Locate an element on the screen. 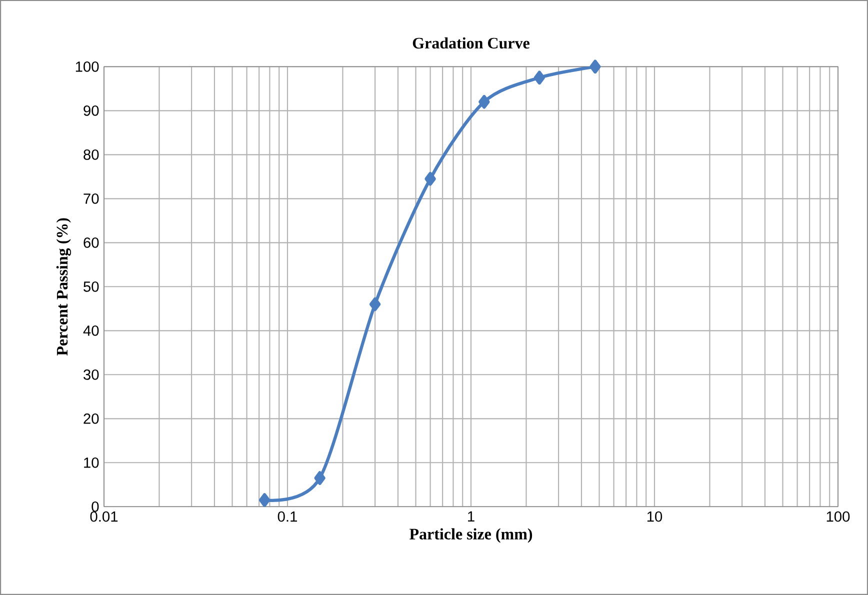 The image size is (868, 595). y-tick-label: 20 is located at coordinates (91, 418).